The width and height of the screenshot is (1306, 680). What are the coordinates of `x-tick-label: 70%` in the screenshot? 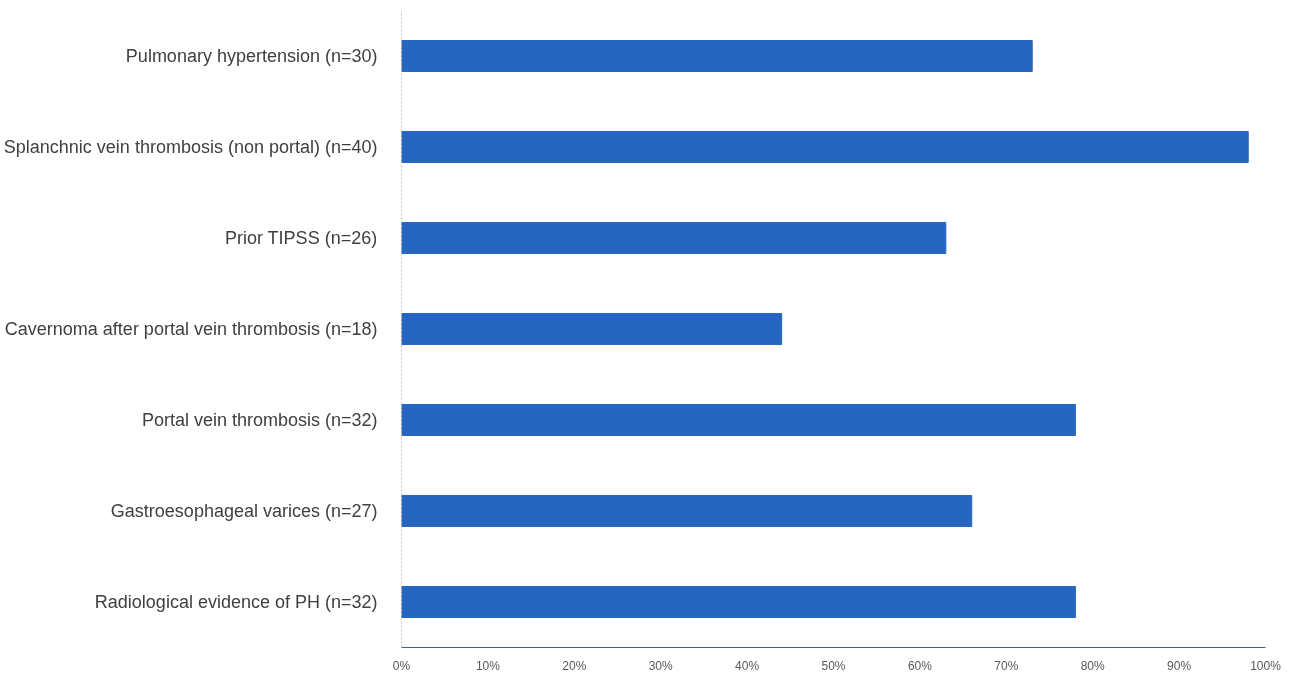 It's located at (1006, 665).